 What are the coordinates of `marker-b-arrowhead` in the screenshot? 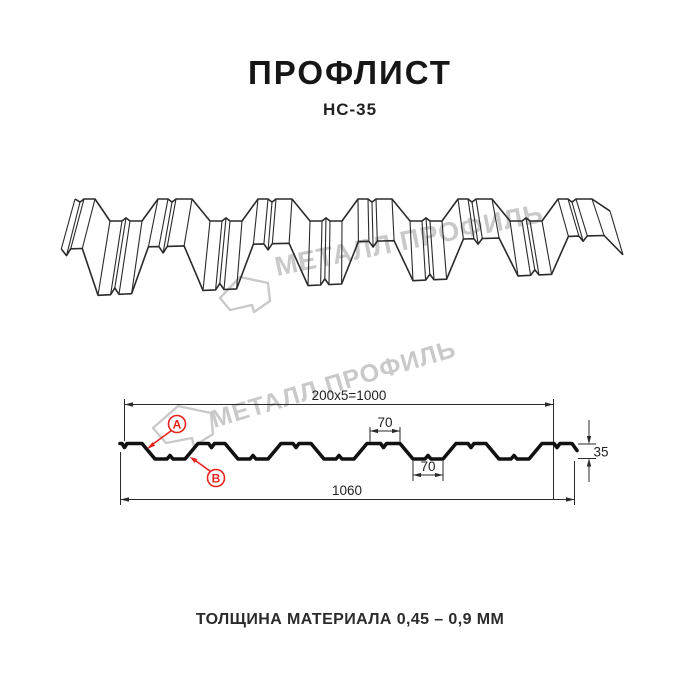 It's located at (194, 460).